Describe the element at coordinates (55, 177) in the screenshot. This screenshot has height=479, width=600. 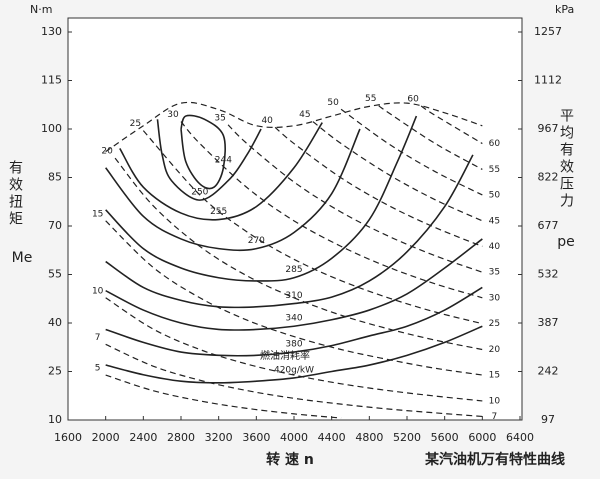
I see `y-tick-label: 85` at that location.